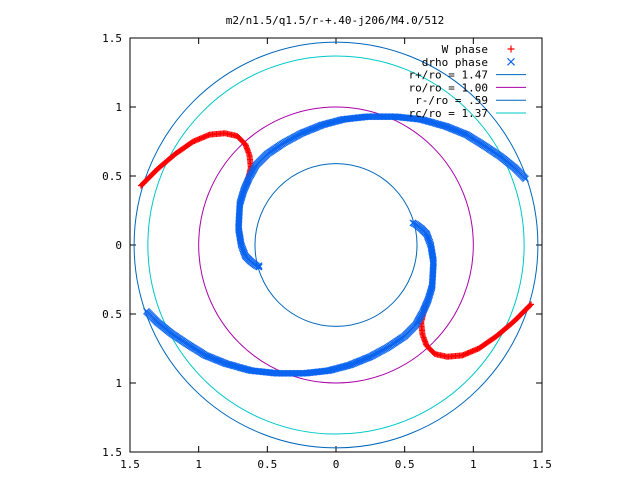 This screenshot has width=640, height=480. What do you see at coordinates (118, 245) in the screenshot?
I see `y-tick-label: 0` at bounding box center [118, 245].